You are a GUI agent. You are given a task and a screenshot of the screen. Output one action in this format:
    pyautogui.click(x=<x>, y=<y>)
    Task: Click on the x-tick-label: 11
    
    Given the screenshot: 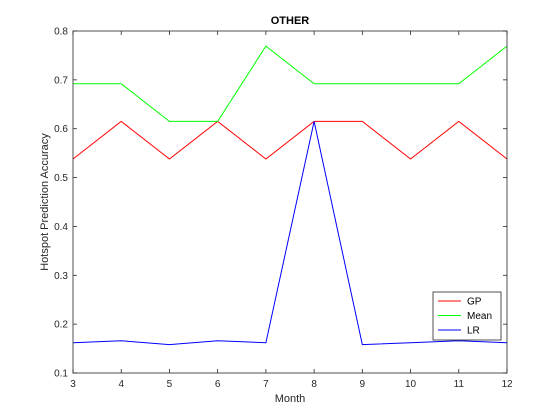 What is the action you would take?
    pyautogui.click(x=459, y=384)
    